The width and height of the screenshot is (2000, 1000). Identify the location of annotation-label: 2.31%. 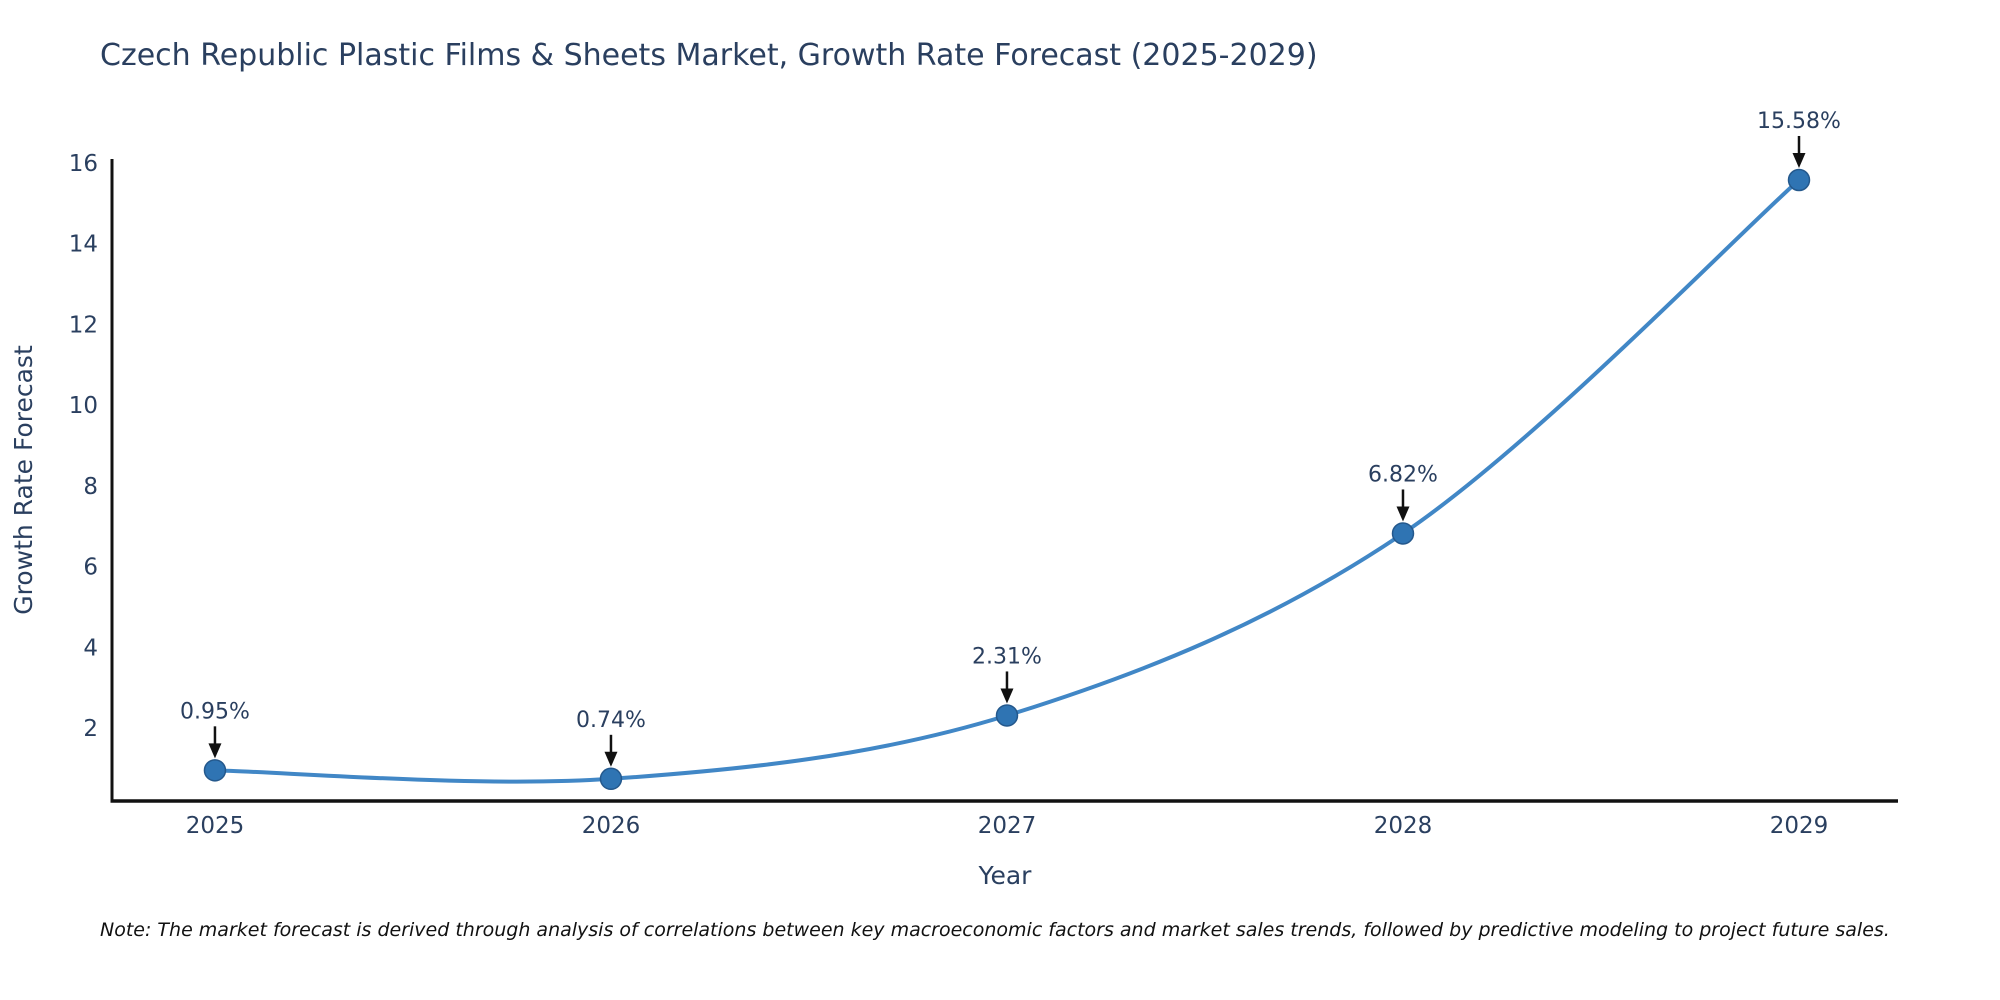
(1007, 656).